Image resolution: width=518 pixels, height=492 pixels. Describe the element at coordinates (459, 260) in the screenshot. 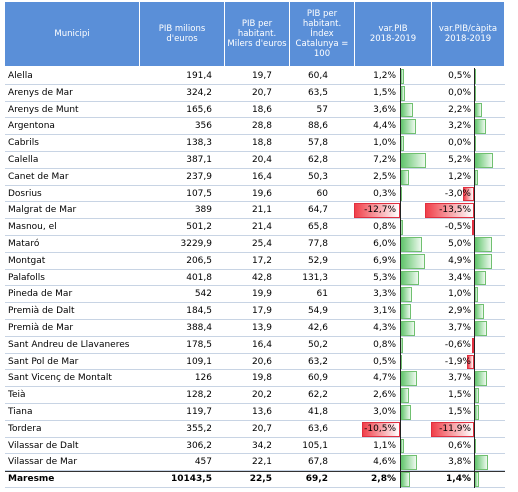

I see `cell-value: 4,9%` at that location.